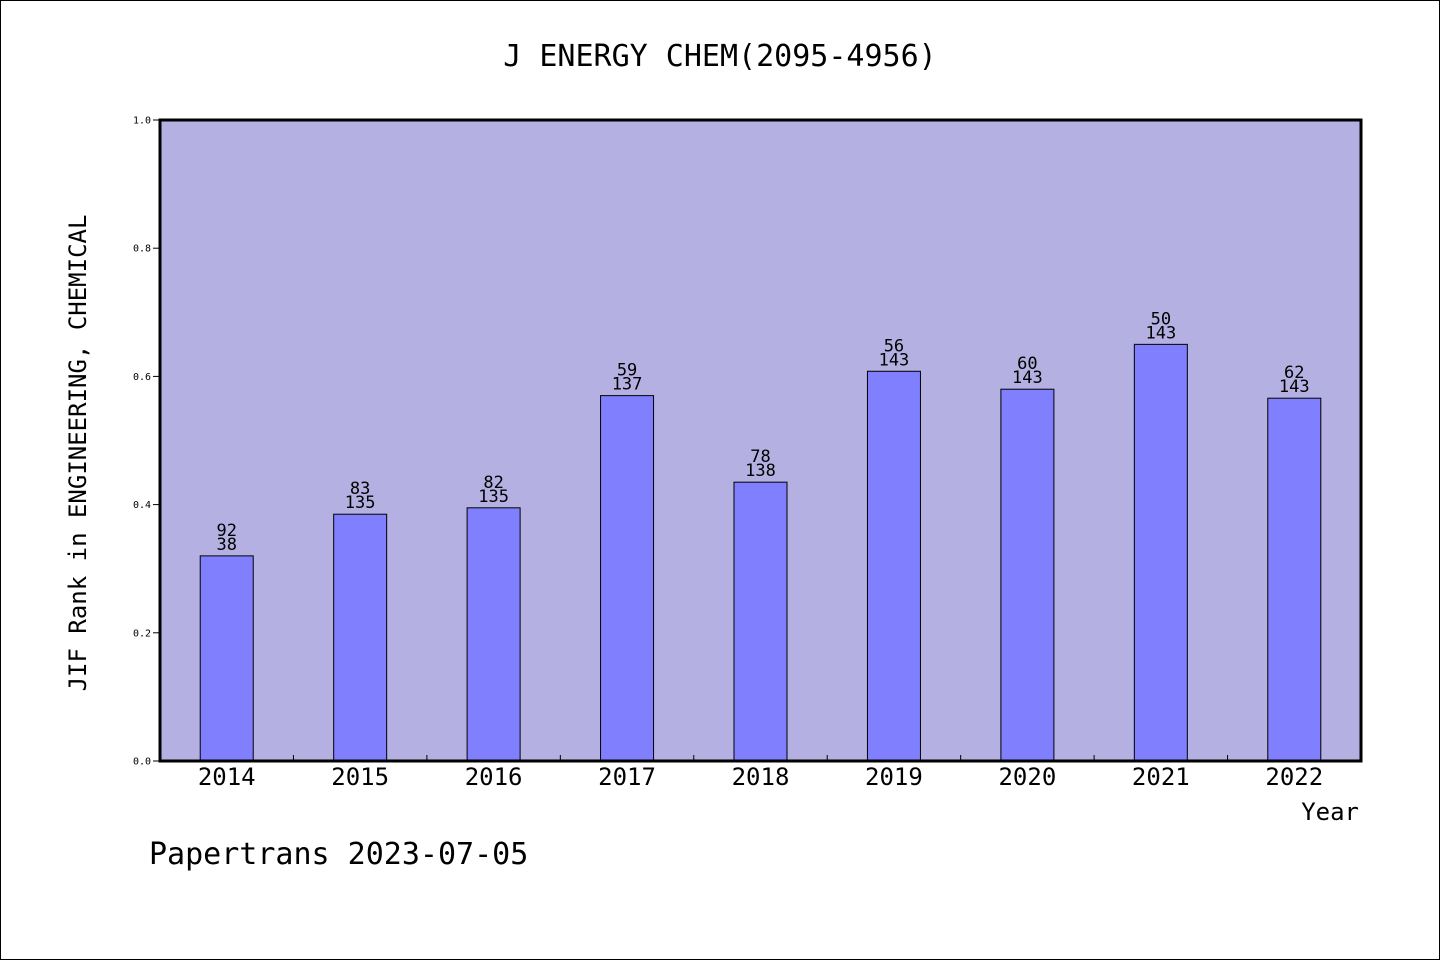  Describe the element at coordinates (627, 371) in the screenshot. I see `bar-rank-label-2017: 59` at that location.